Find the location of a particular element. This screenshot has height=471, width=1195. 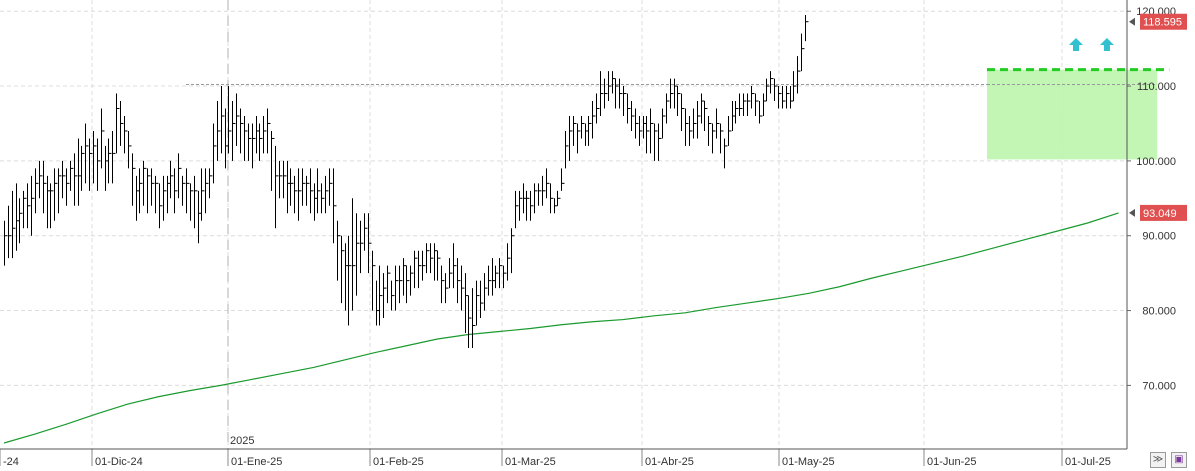

collapse-icon: ≫ is located at coordinates (1158, 460).